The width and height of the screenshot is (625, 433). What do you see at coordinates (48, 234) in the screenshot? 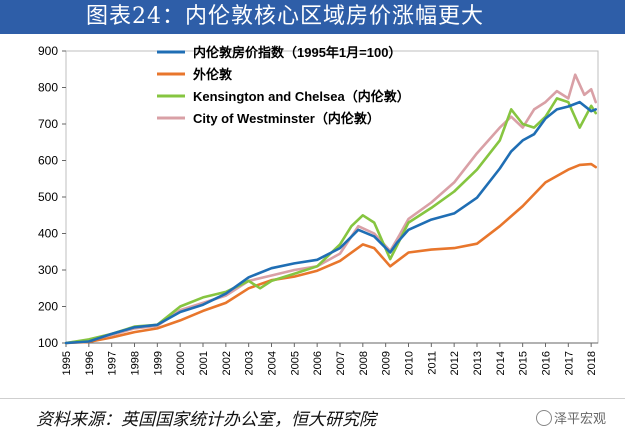
I see `y-tick-label: 400` at bounding box center [48, 234].